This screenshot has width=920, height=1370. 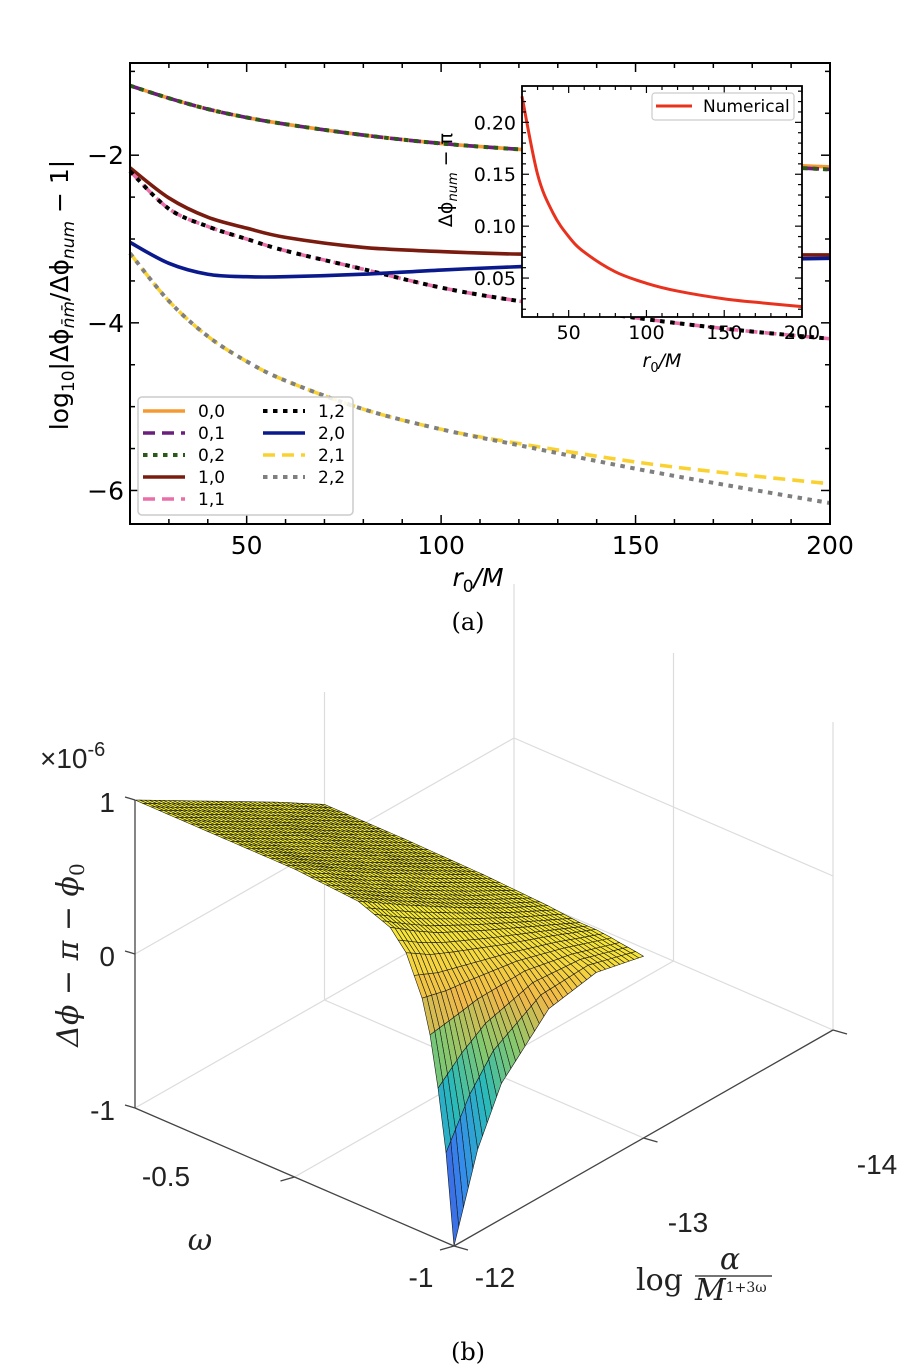 What do you see at coordinates (77, 869) in the screenshot?
I see `z-label-sub: 0` at bounding box center [77, 869].